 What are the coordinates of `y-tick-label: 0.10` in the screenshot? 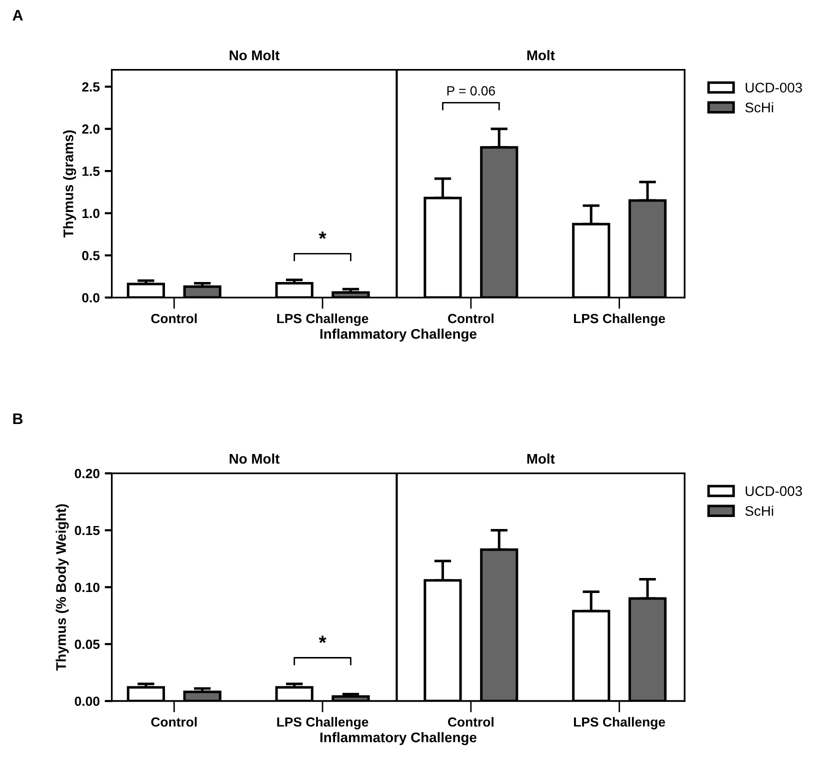 It's located at (87, 587).